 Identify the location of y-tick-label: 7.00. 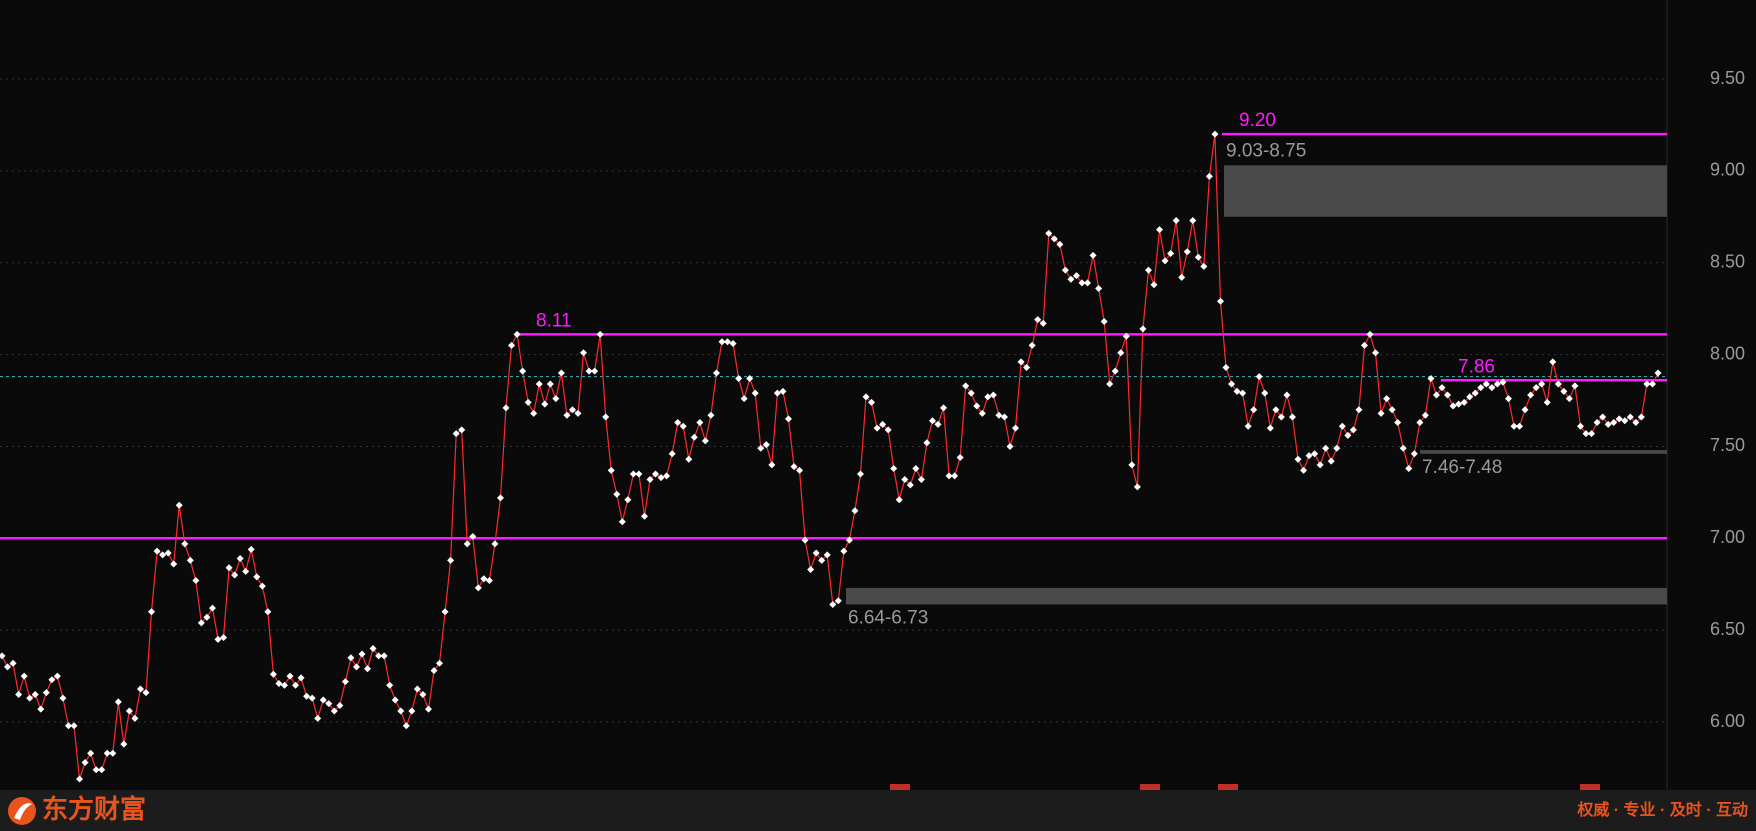
(1727, 537).